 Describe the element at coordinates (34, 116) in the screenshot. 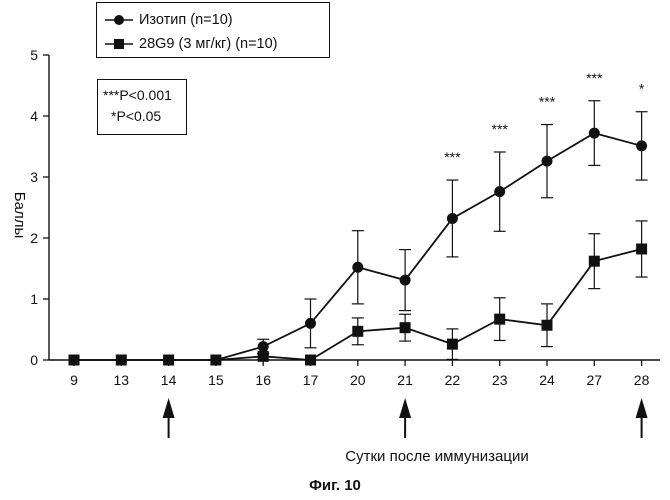

I see `y-tick-label: 4` at that location.